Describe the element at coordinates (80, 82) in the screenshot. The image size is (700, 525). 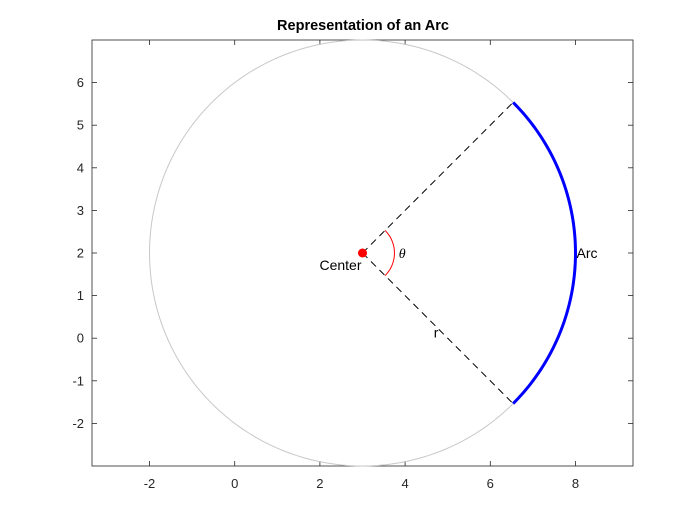
I see `y-tick-label: 6` at that location.